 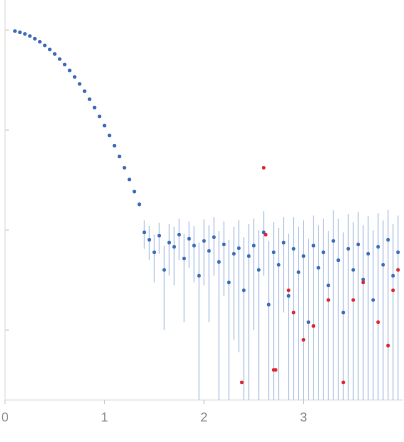 What do you see at coordinates (4, 416) in the screenshot?
I see `x-tick-label: 0` at bounding box center [4, 416].